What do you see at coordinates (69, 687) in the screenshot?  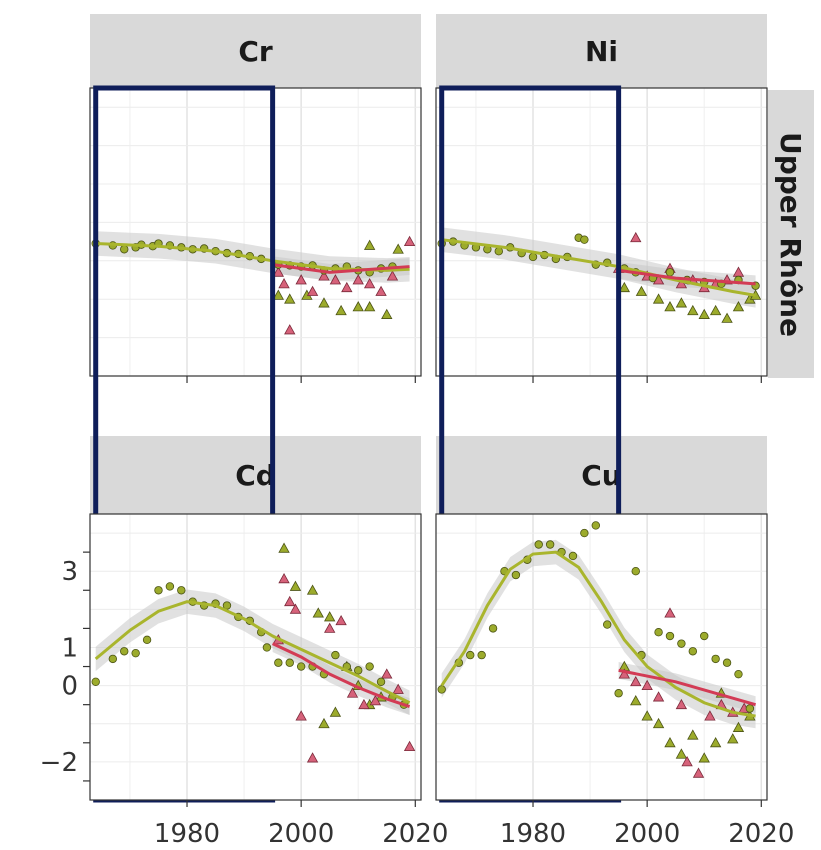 I see `y-tick-label: 0` at bounding box center [69, 687].